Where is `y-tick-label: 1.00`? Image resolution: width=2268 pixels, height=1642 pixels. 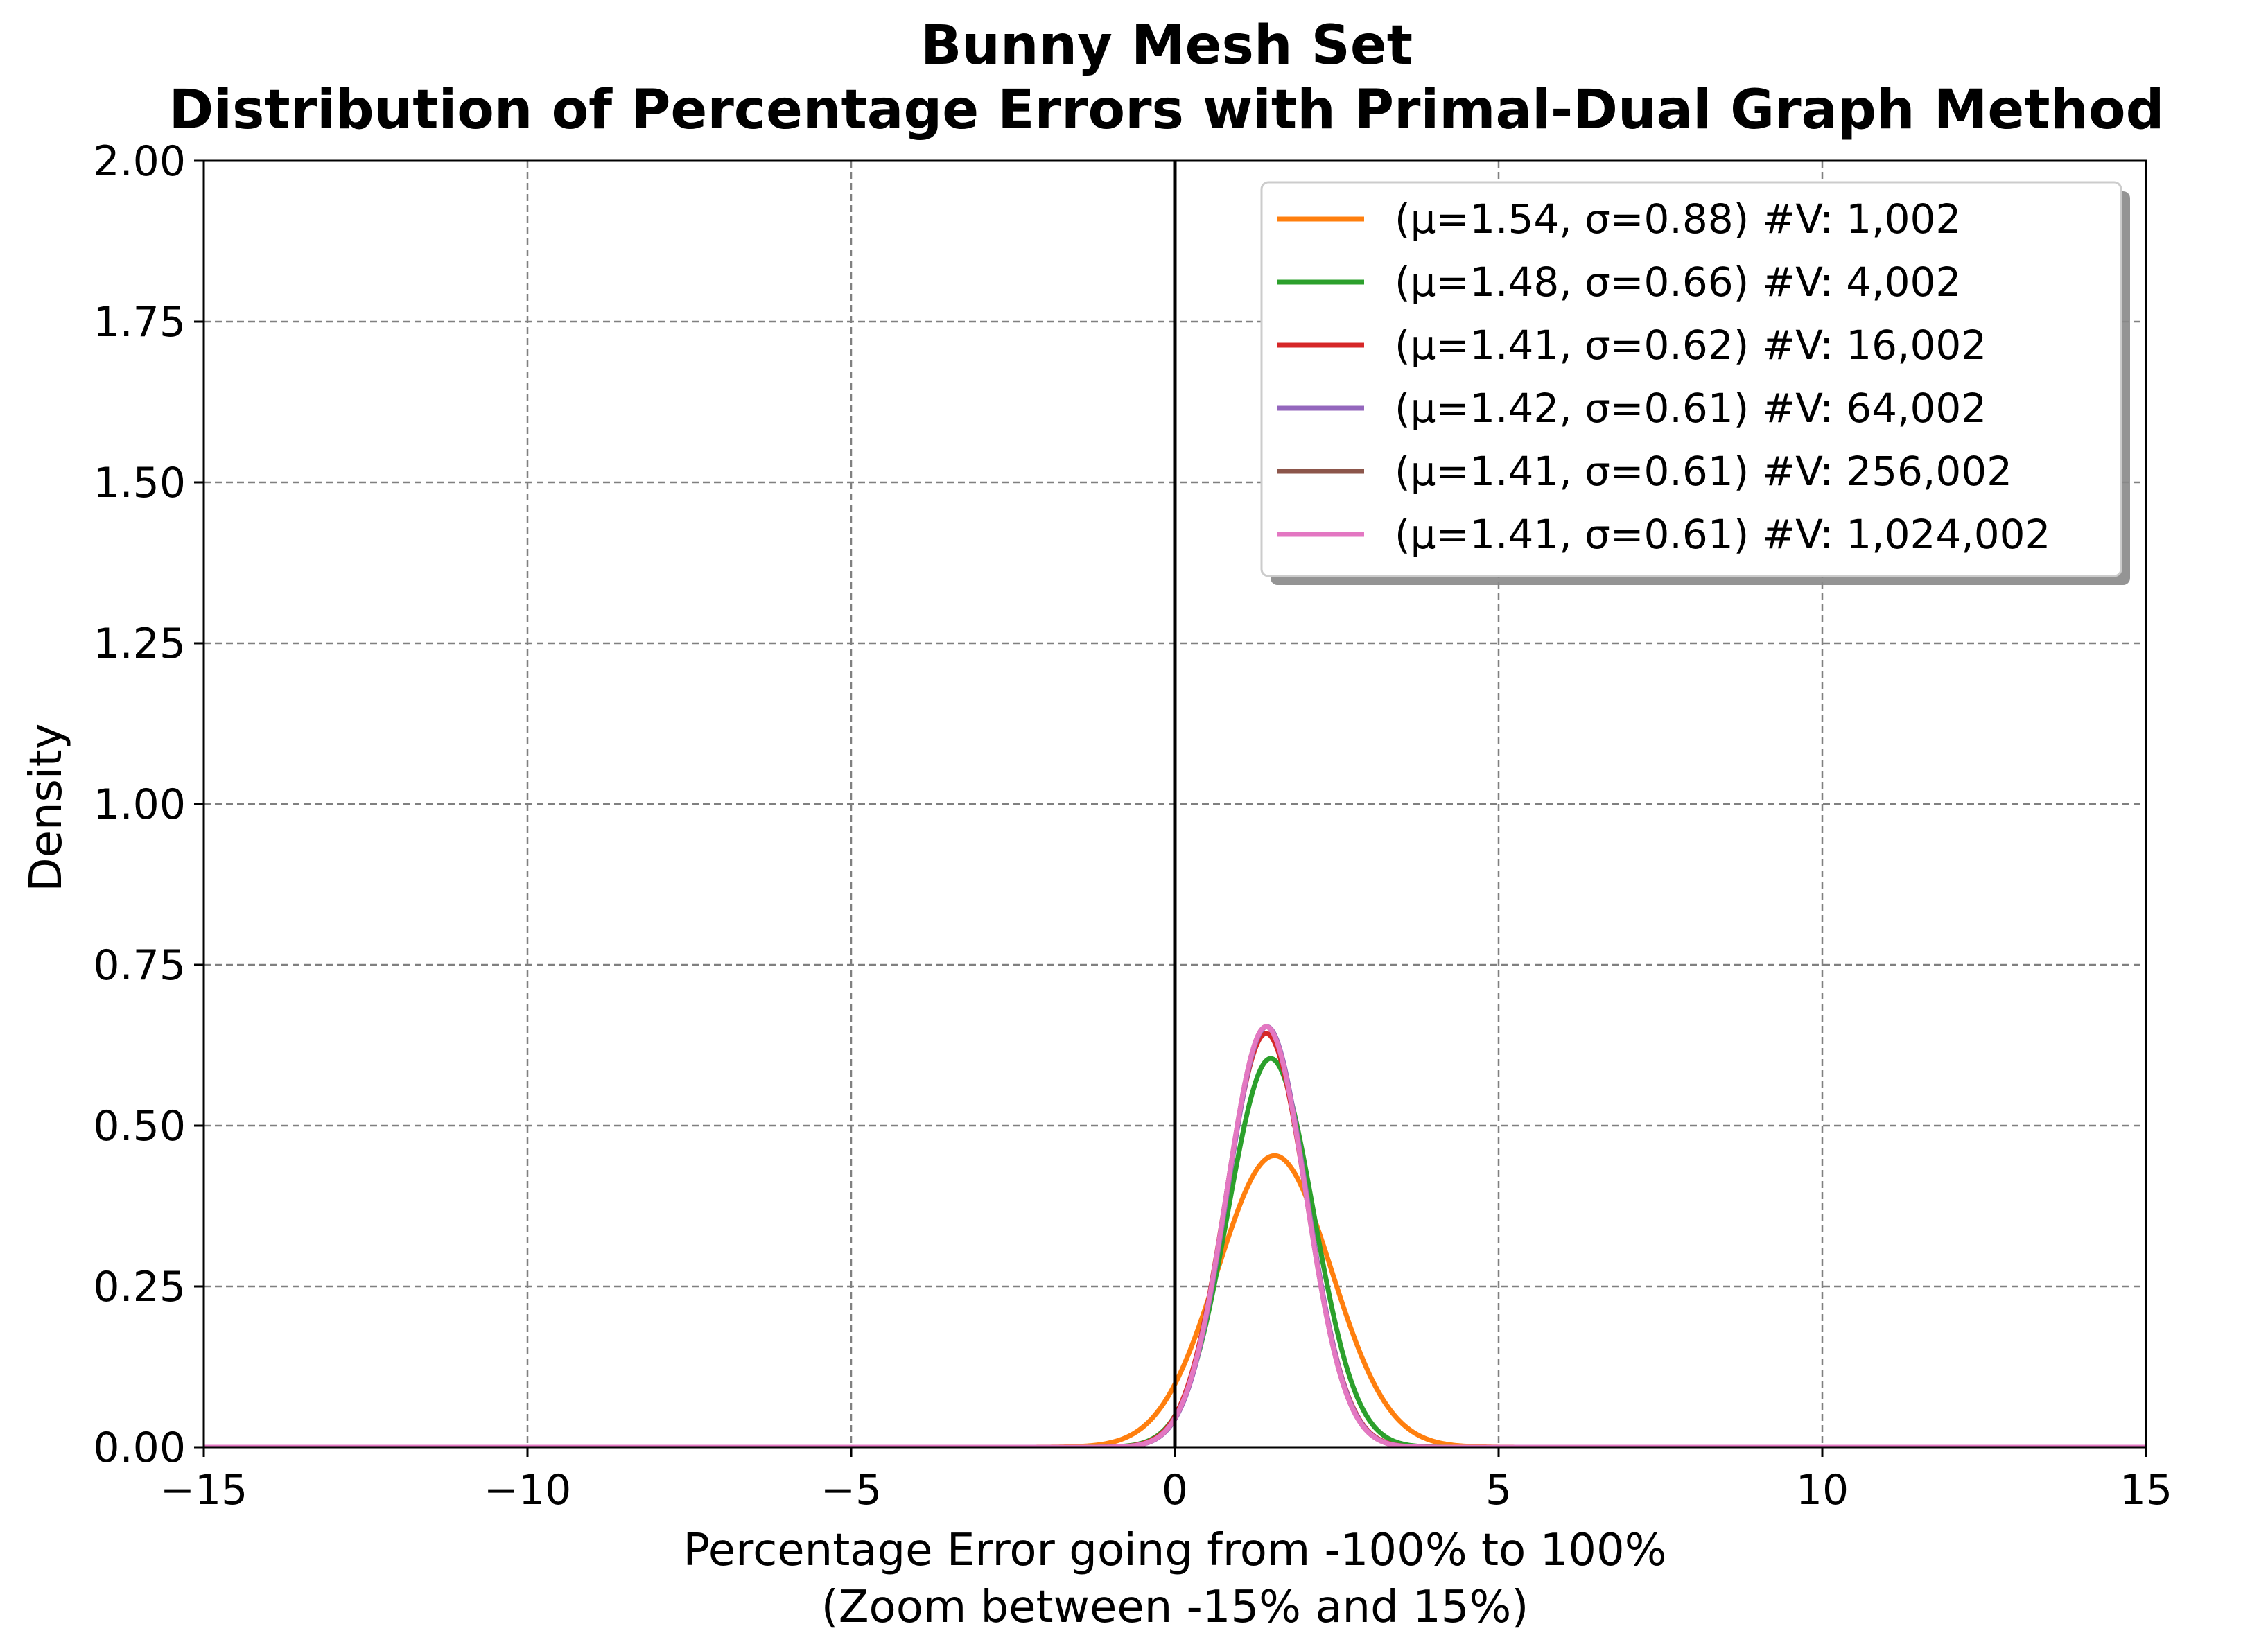 y-tick-label: 1.00 is located at coordinates (139, 804).